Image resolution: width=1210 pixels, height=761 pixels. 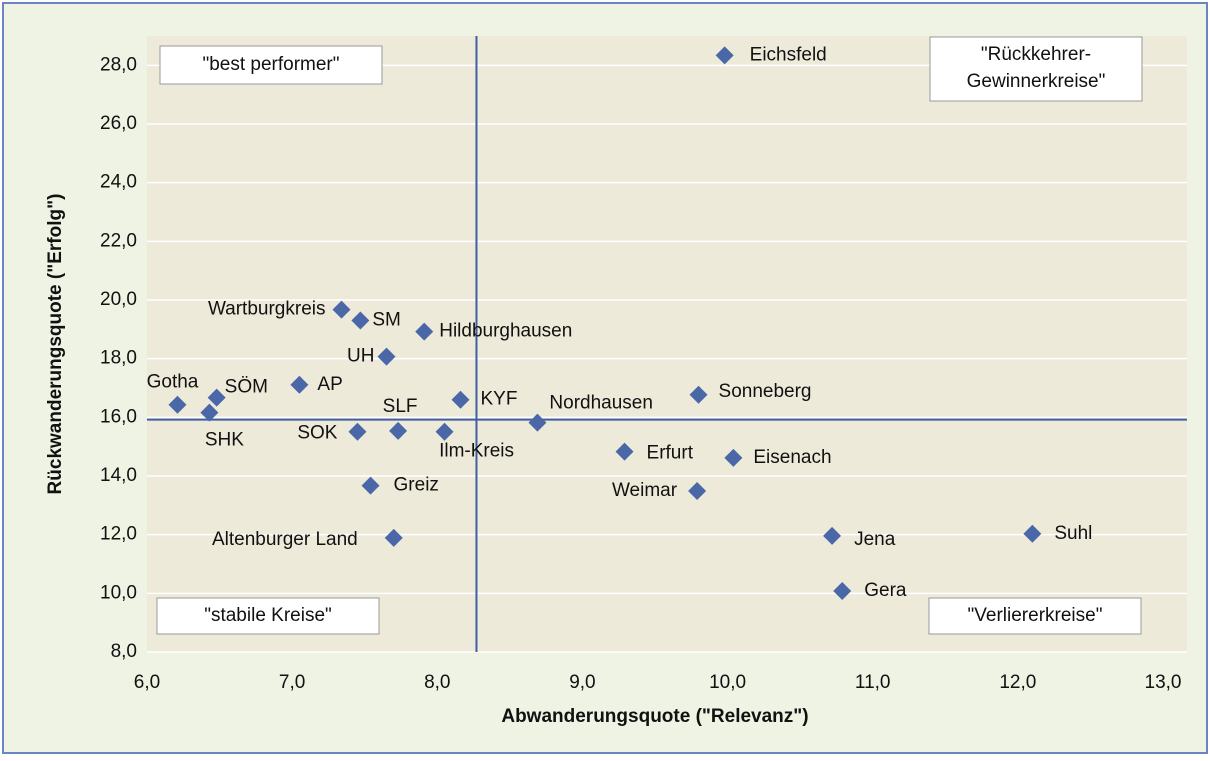 What do you see at coordinates (499, 399) in the screenshot?
I see `point-label: KYF` at bounding box center [499, 399].